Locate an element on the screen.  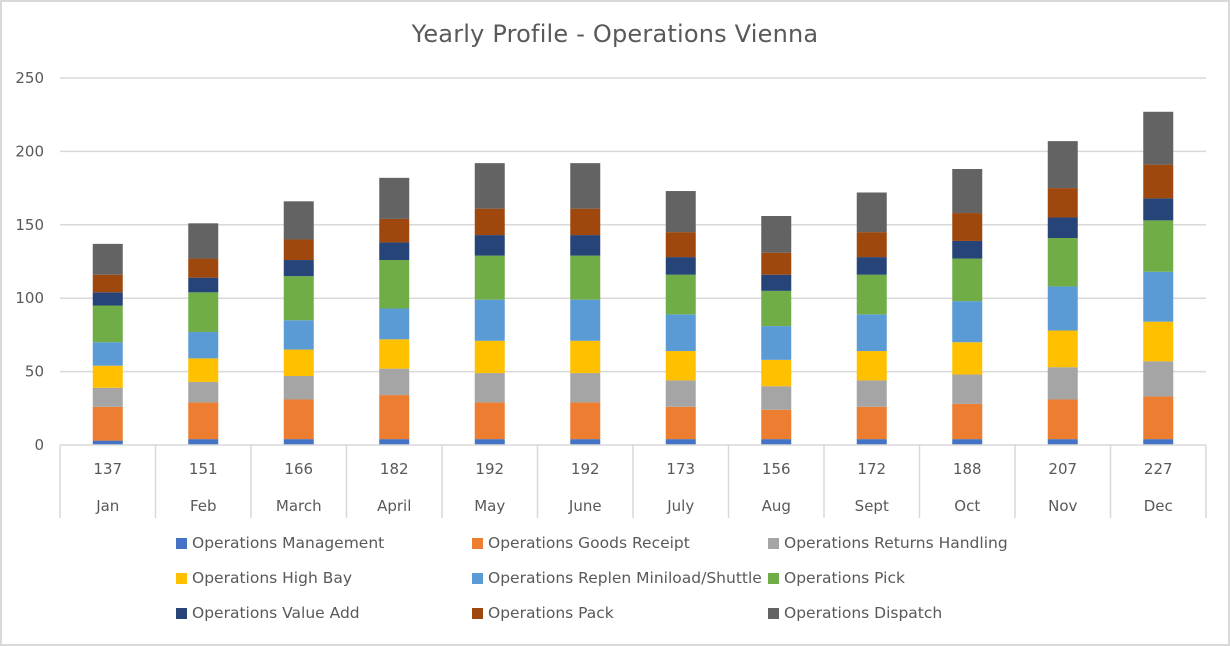
bar-stack-feb is located at coordinates (203, 334).